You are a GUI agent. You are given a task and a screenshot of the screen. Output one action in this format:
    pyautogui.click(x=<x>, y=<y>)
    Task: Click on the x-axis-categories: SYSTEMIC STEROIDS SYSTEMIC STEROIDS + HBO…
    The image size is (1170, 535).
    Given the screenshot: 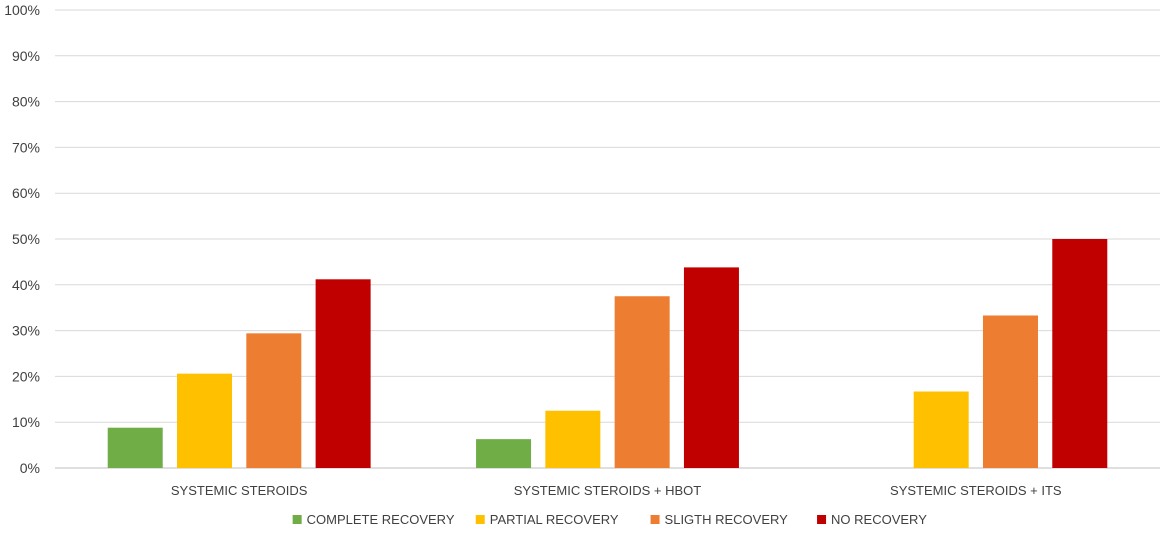 What is the action you would take?
    pyautogui.click(x=616, y=490)
    